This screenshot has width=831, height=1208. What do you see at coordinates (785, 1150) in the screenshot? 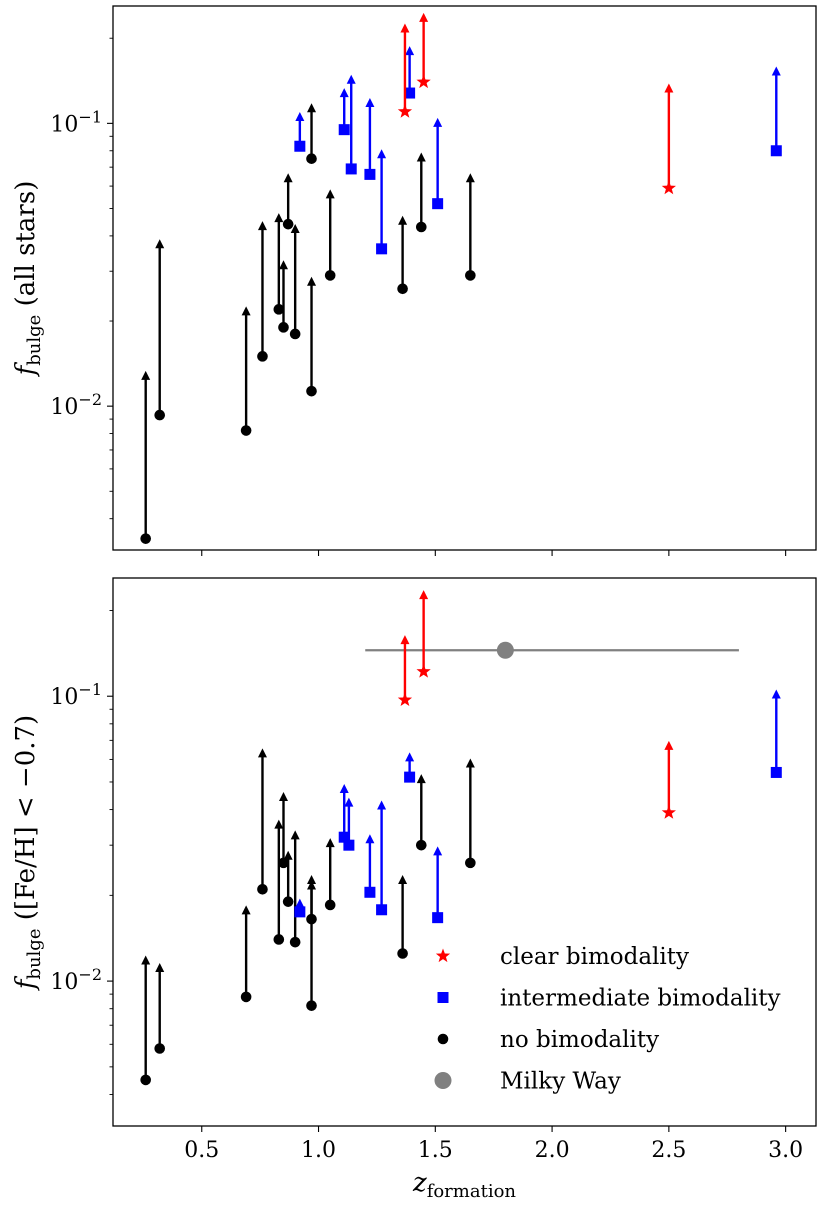
I see `x-tick-label: 3.0` at bounding box center [785, 1150].